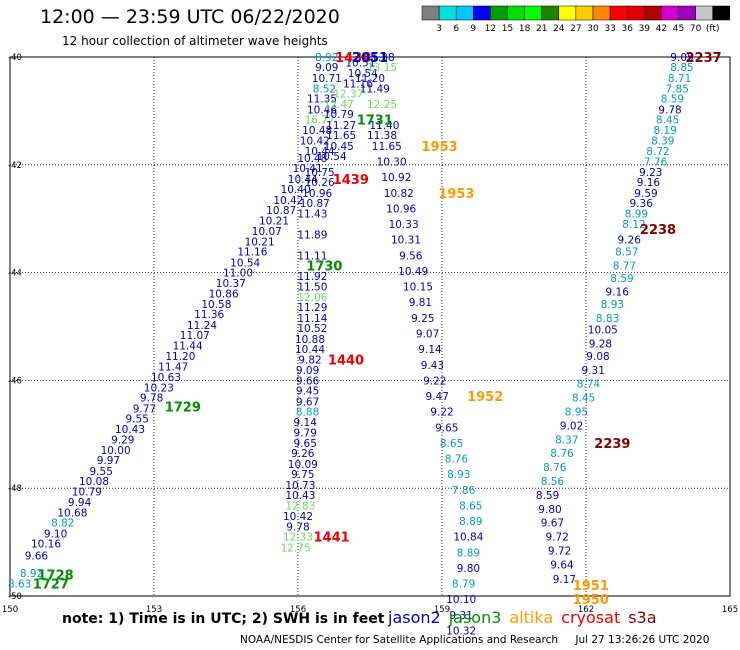 This screenshot has width=740, height=650. I want to click on wave-height-label: 13.15, so click(382, 68).